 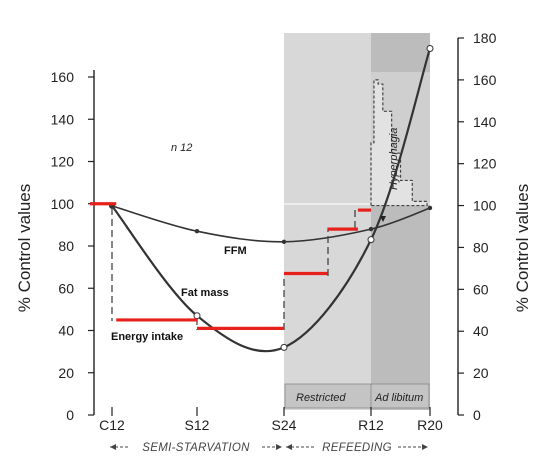 I want to click on left-tick-label: 100, so click(x=63, y=204).